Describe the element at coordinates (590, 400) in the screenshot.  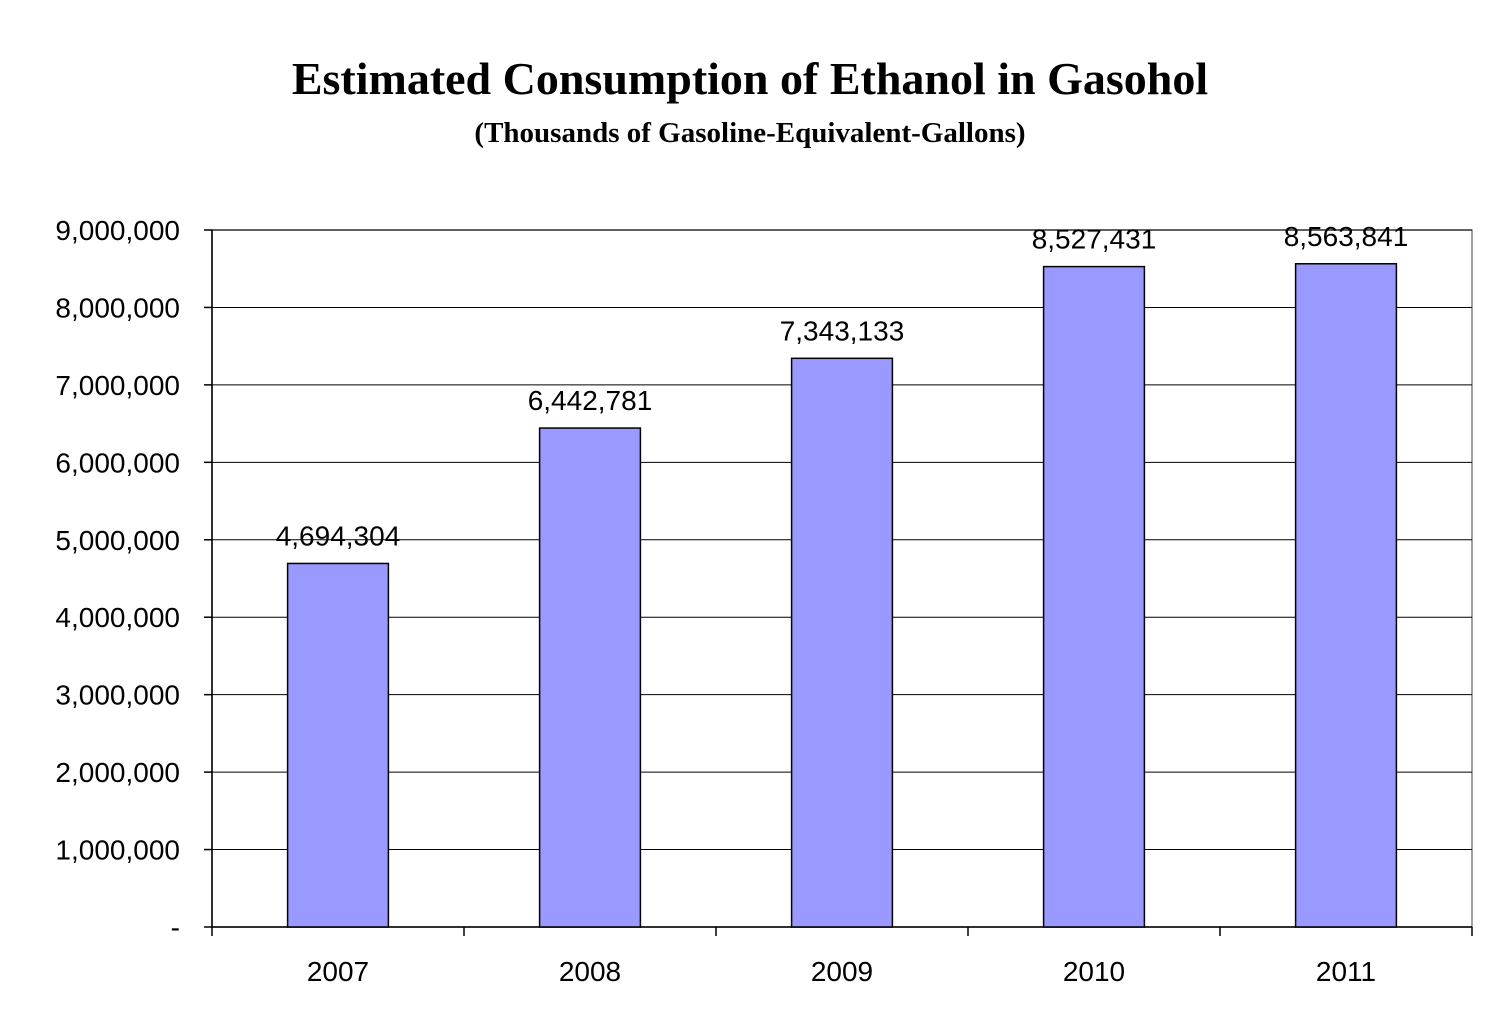
I see `data-label: 6,442,781` at that location.